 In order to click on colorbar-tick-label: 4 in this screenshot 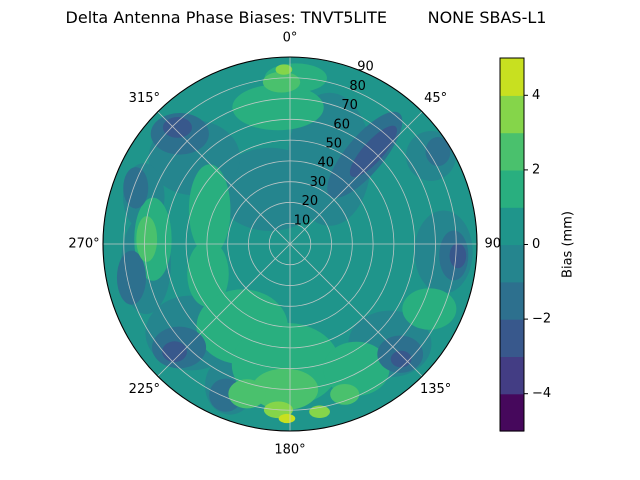, I will do `click(536, 95)`.